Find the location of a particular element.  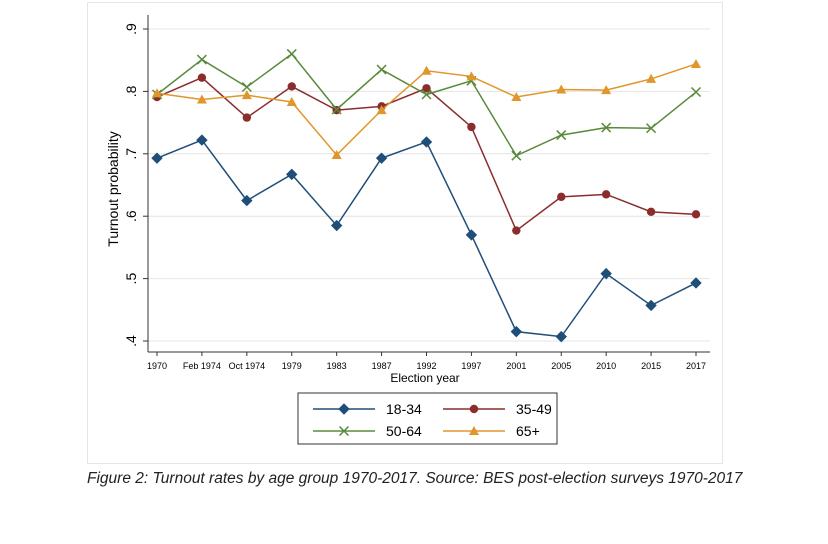

x-tick-label: 2001 is located at coordinates (516, 366).